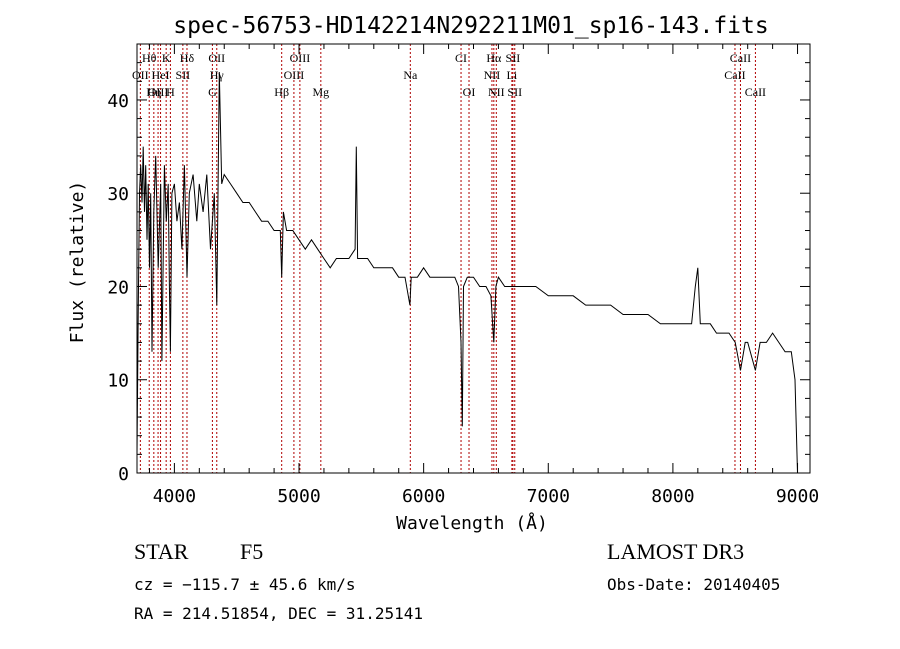  Describe the element at coordinates (469, 92) in the screenshot. I see `line-marker-label: OI` at that location.